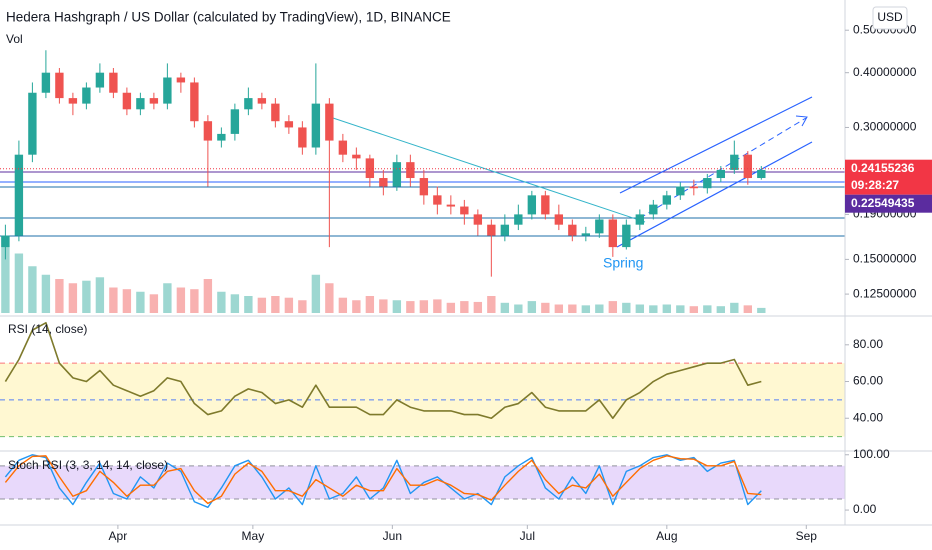  What do you see at coordinates (865, 509) in the screenshot?
I see `y-tick-label: 0.00` at bounding box center [865, 509].